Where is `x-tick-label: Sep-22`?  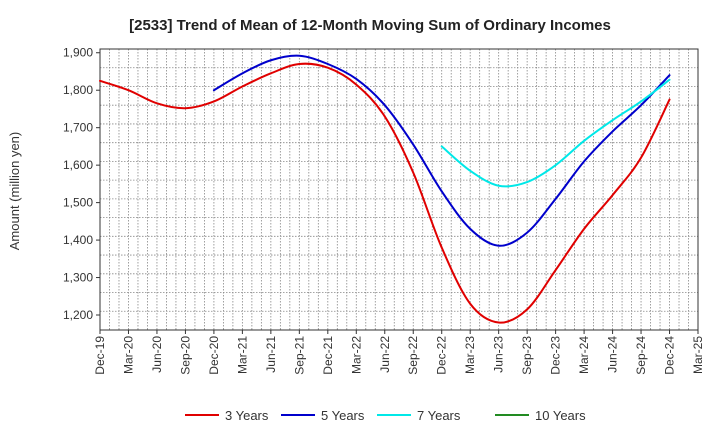
x-tick-label: Sep-22 is located at coordinates (413, 355).